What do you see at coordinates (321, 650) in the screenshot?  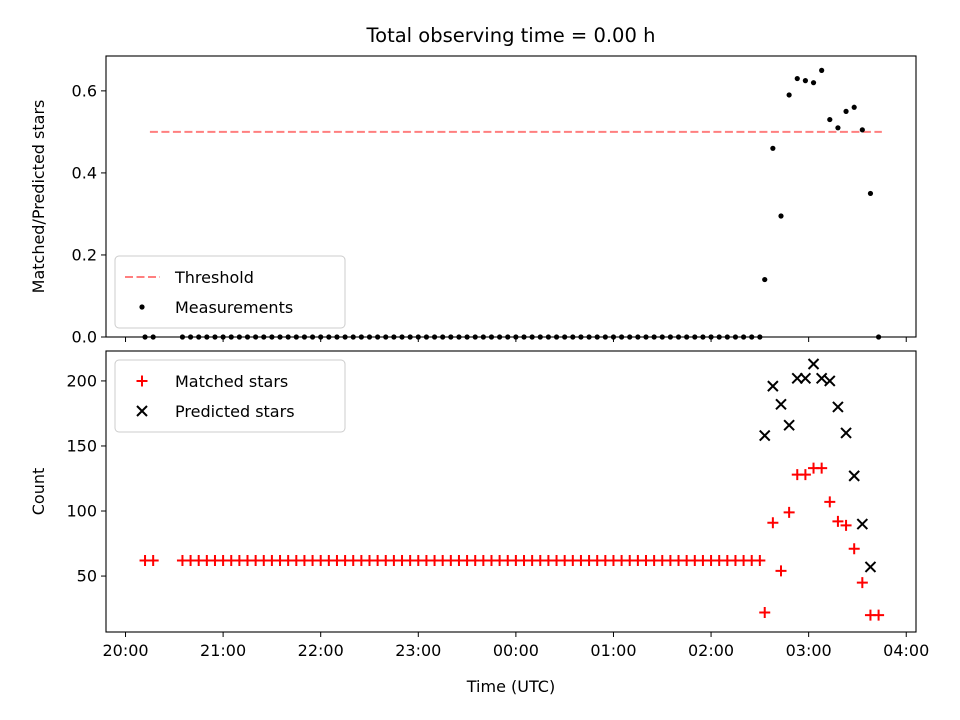 I see `x-tick-label: 22:00` at bounding box center [321, 650].